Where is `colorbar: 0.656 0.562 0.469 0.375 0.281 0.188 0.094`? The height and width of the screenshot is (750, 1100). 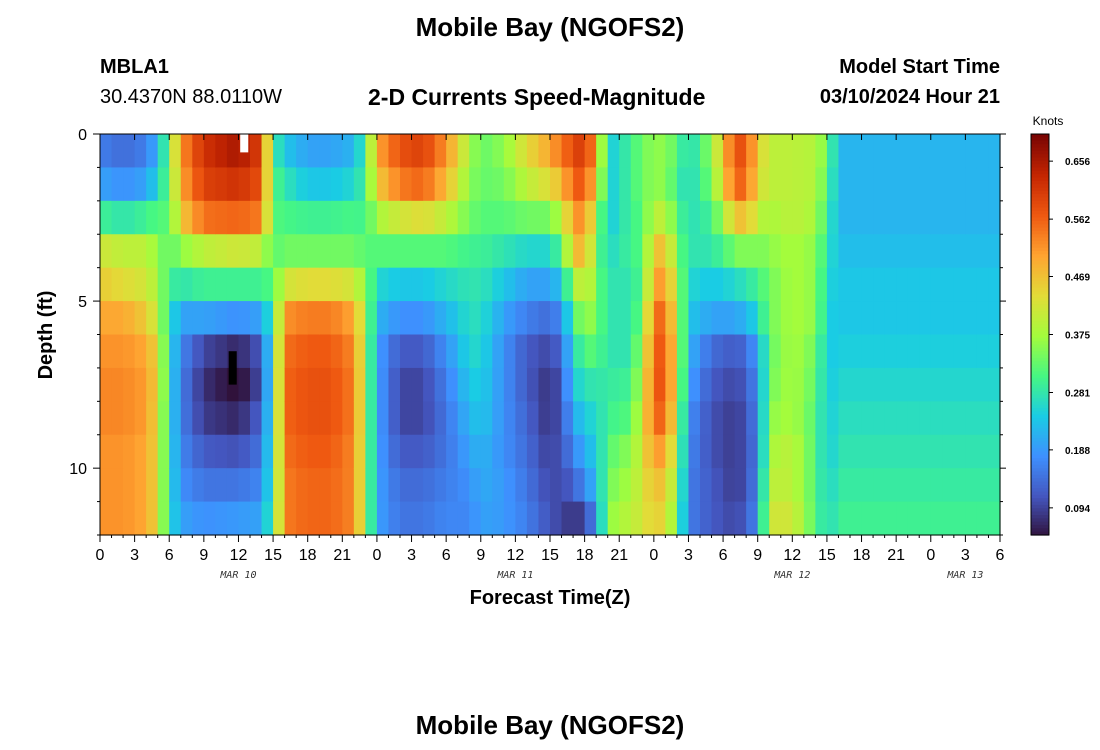
colorbar: 0.656 0.562 0.469 0.375 0.281 0.188 0.094 is located at coordinates (1060, 334).